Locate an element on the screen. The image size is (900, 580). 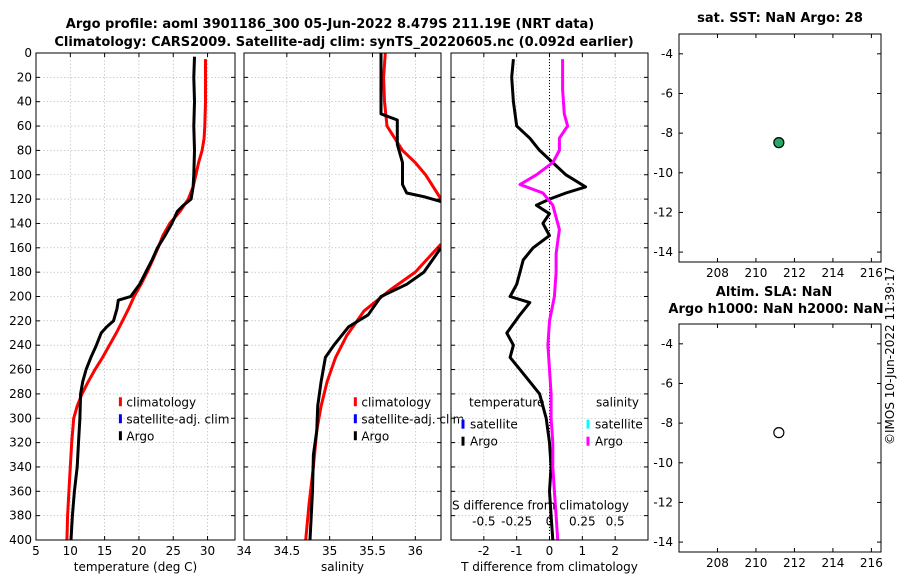
salinity-xtick-label: 34.5 is located at coordinates (286, 551).